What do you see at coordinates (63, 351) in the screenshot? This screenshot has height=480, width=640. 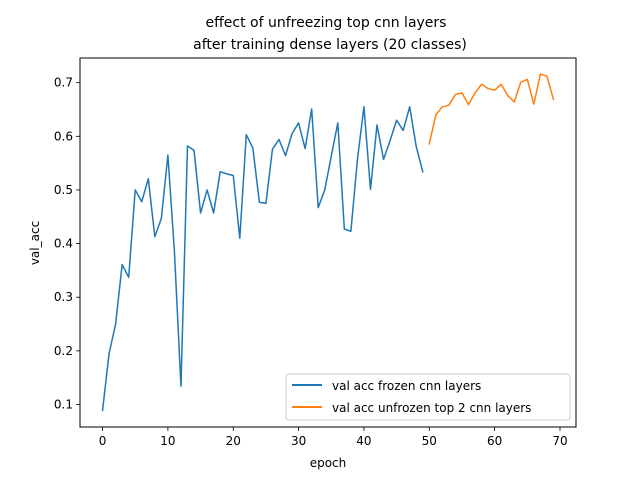 I see `y-tick-label: 0.2` at bounding box center [63, 351].